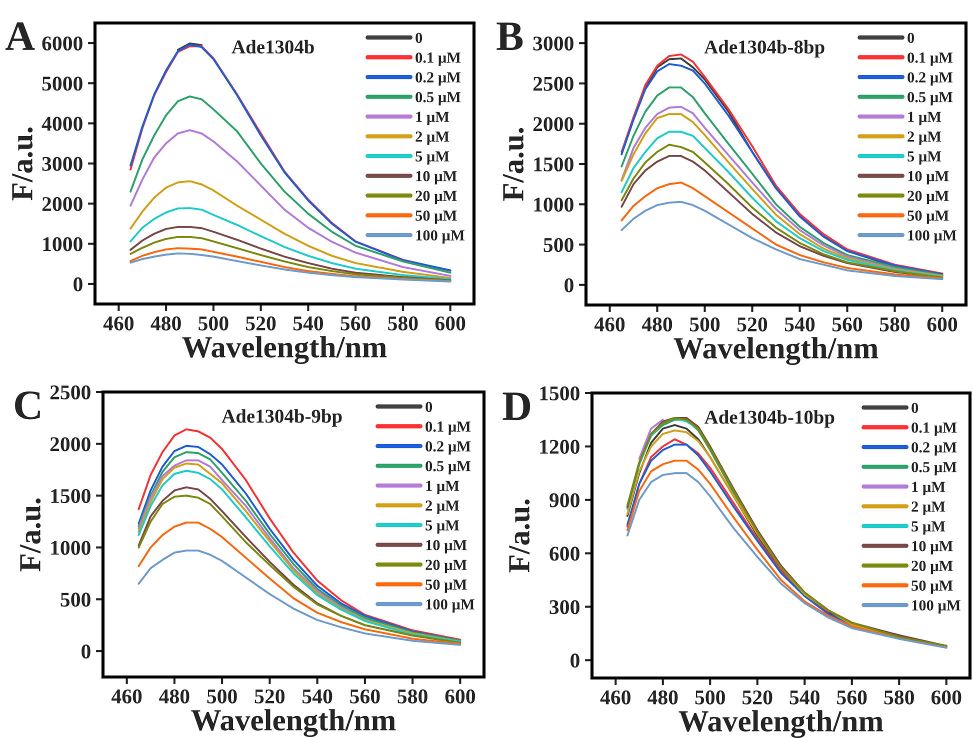 This screenshot has width=974, height=738. What do you see at coordinates (560, 447) in the screenshot?
I see `y-tick-label: 1200` at bounding box center [560, 447].